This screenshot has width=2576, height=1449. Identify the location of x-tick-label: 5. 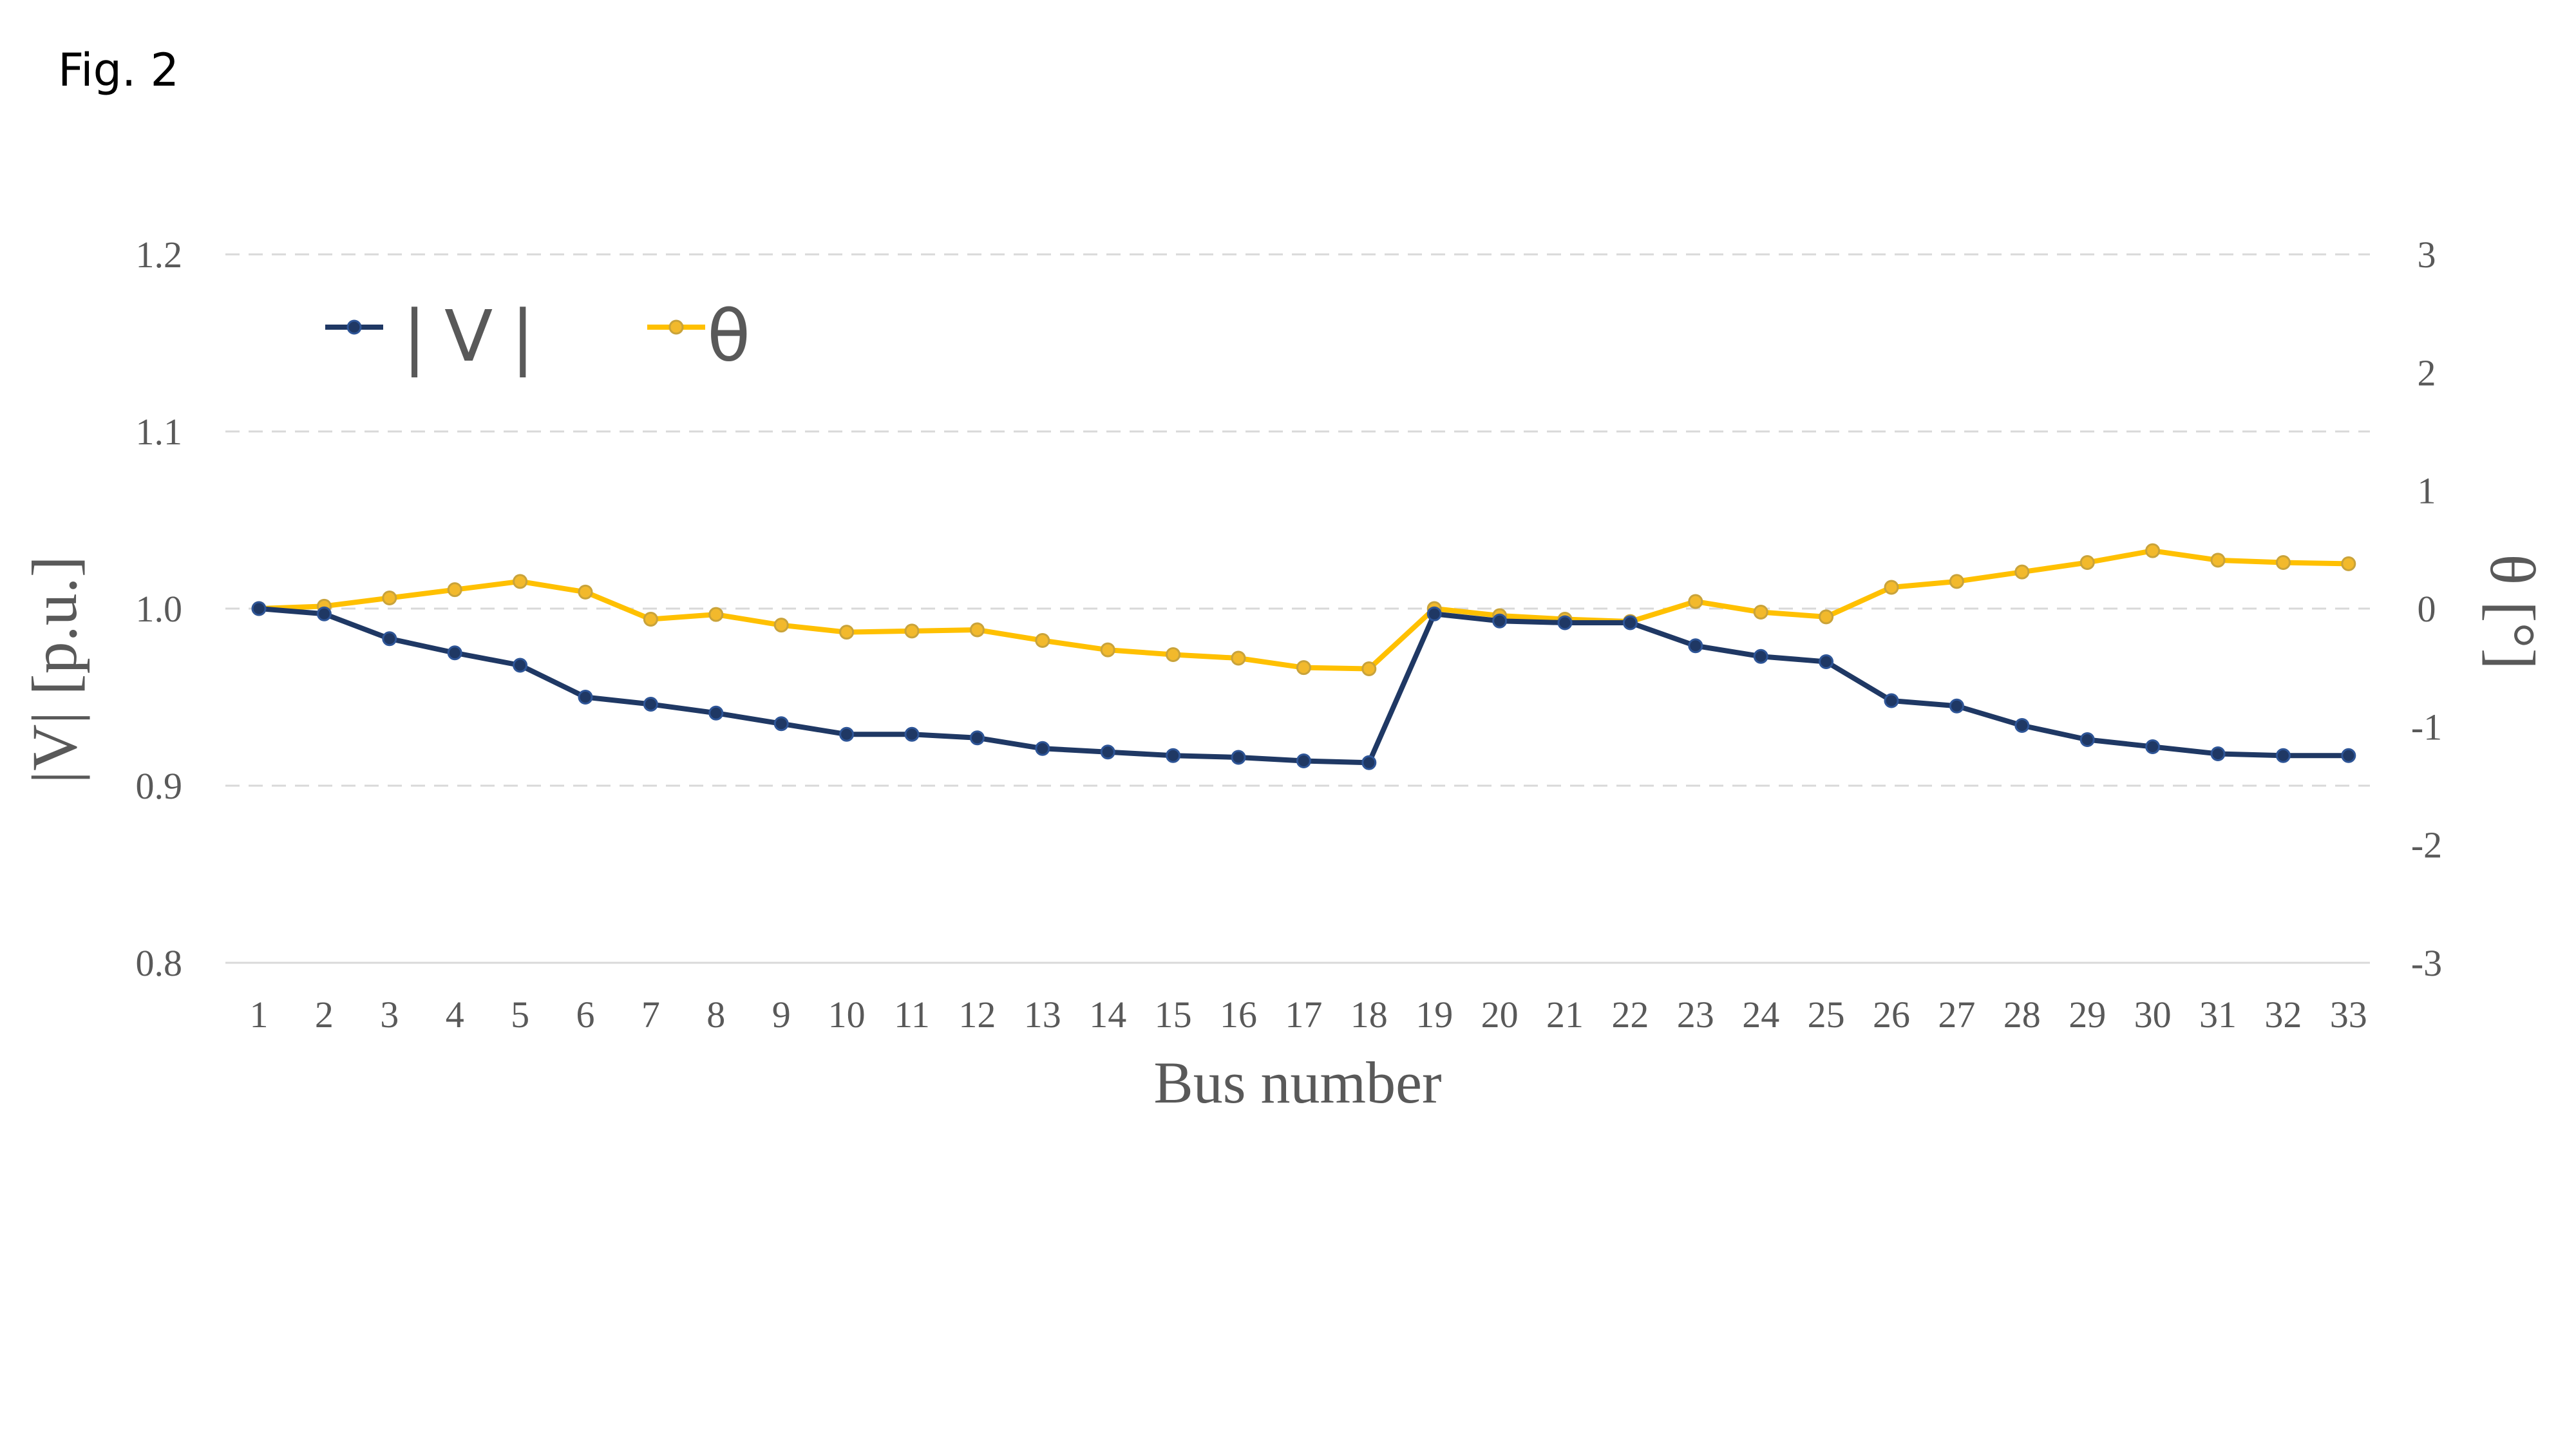
(520, 1015).